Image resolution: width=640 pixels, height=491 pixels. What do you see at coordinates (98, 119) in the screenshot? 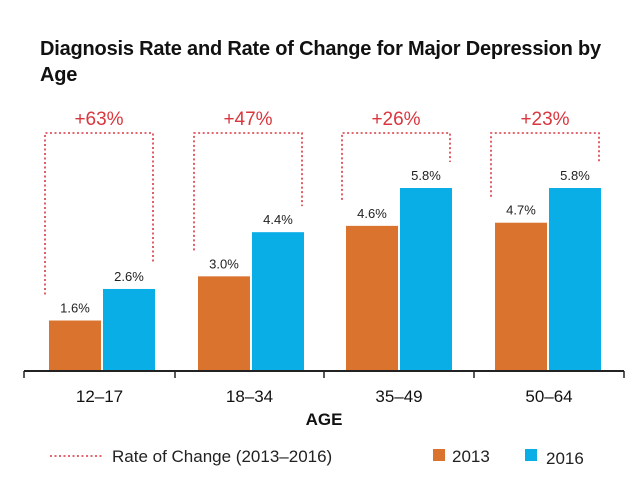
I see `rate-label-12–17: +63%` at bounding box center [98, 119].